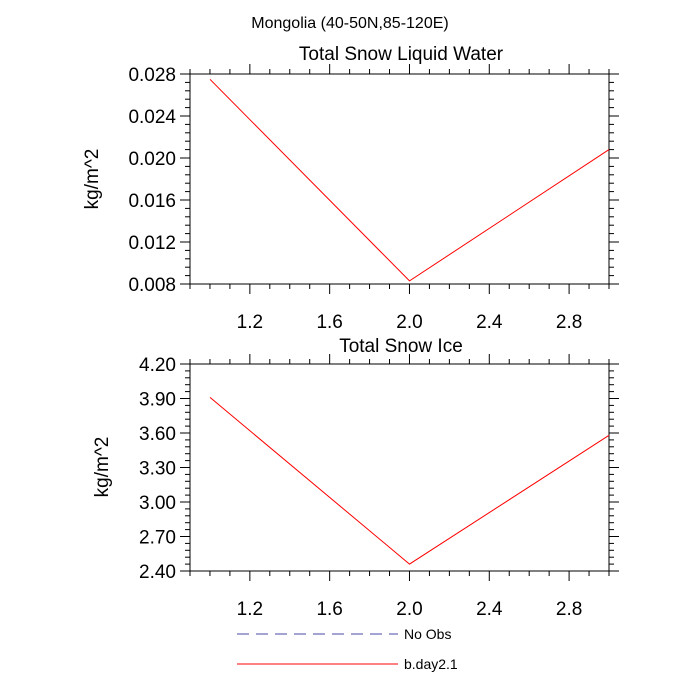 The width and height of the screenshot is (700, 700). Describe the element at coordinates (157, 365) in the screenshot. I see `y-tick-label: 4.20` at that location.